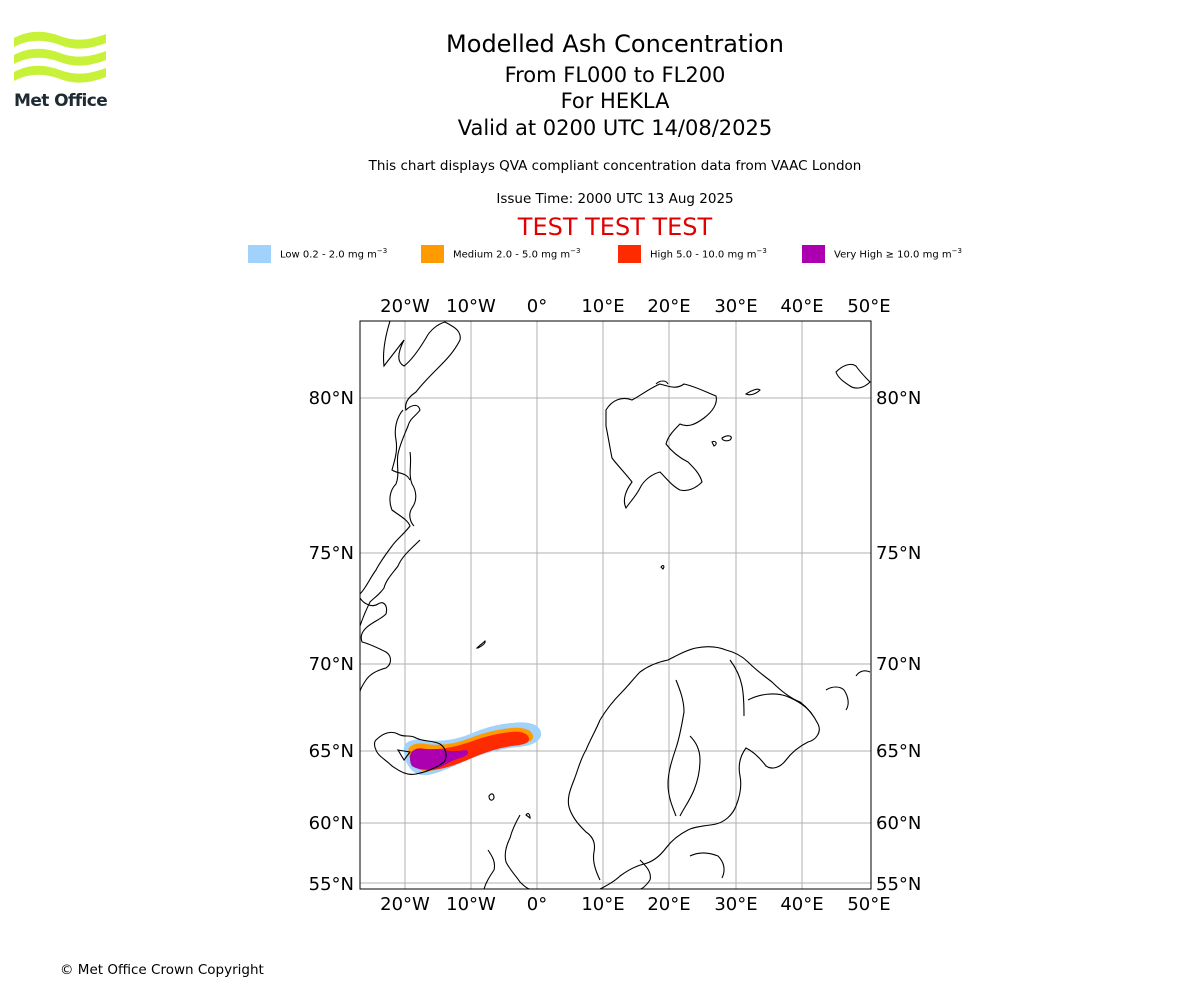  I want to click on ash-very-high-layer, so click(439, 759).